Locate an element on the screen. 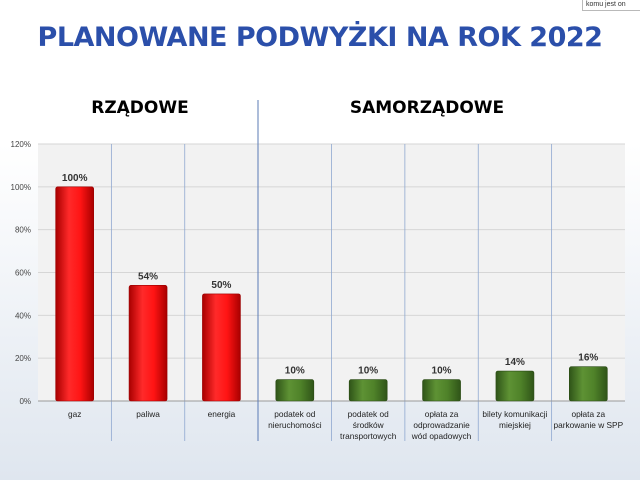  data-label: 14% is located at coordinates (515, 362).